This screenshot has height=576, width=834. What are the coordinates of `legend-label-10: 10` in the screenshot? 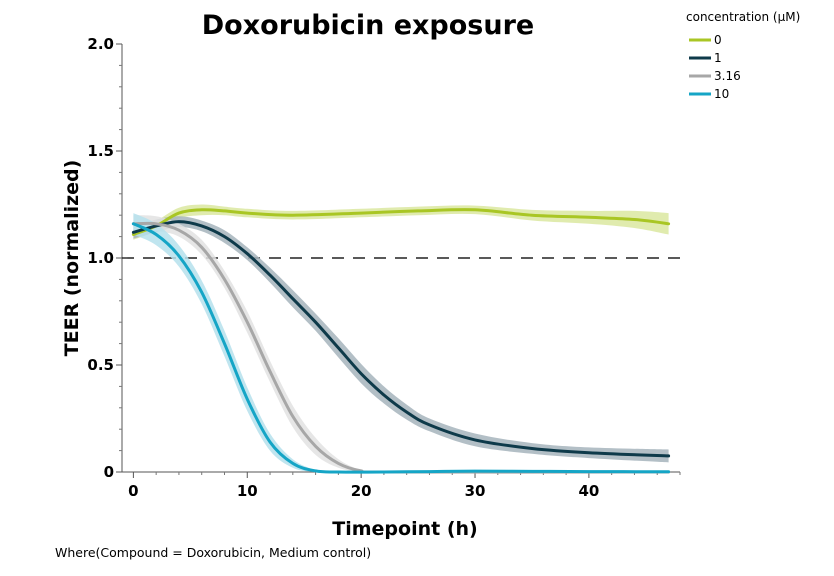 It's located at (721, 94).